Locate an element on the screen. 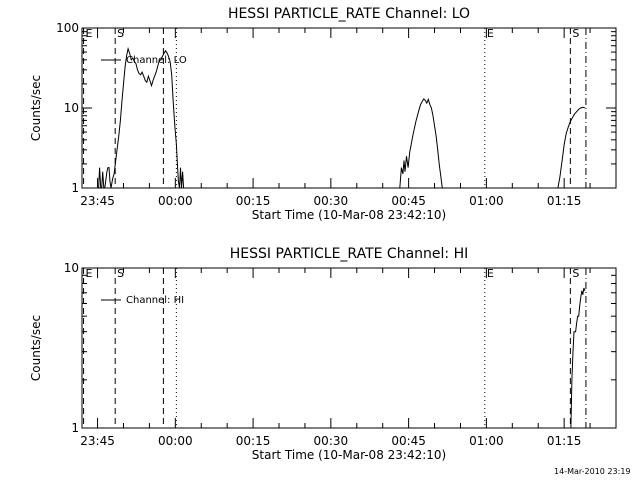 This screenshot has height=480, width=640. legend-label: Channel: HI is located at coordinates (155, 300).